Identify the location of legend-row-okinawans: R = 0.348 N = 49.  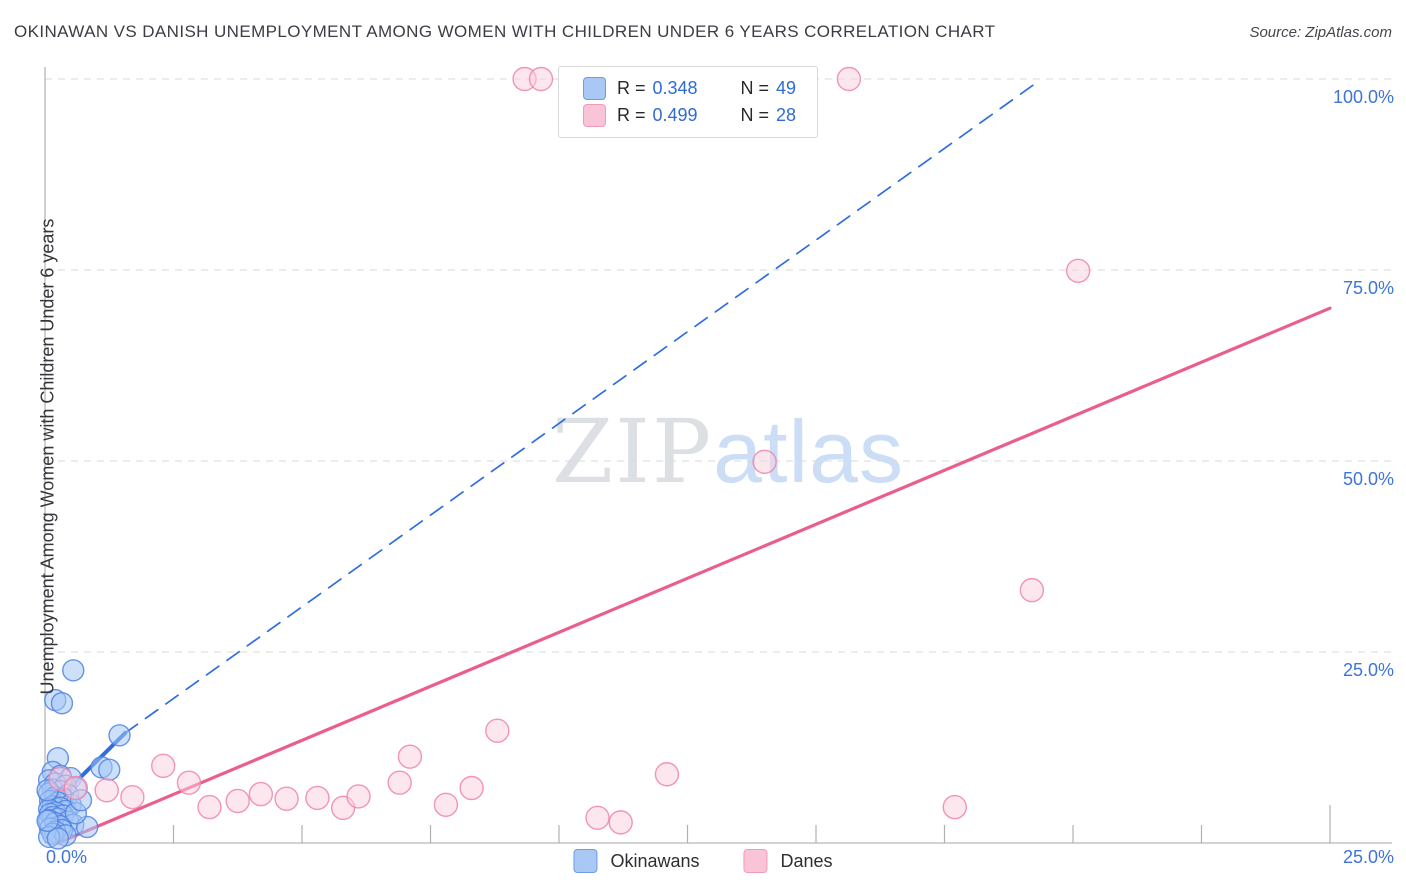
(700, 88).